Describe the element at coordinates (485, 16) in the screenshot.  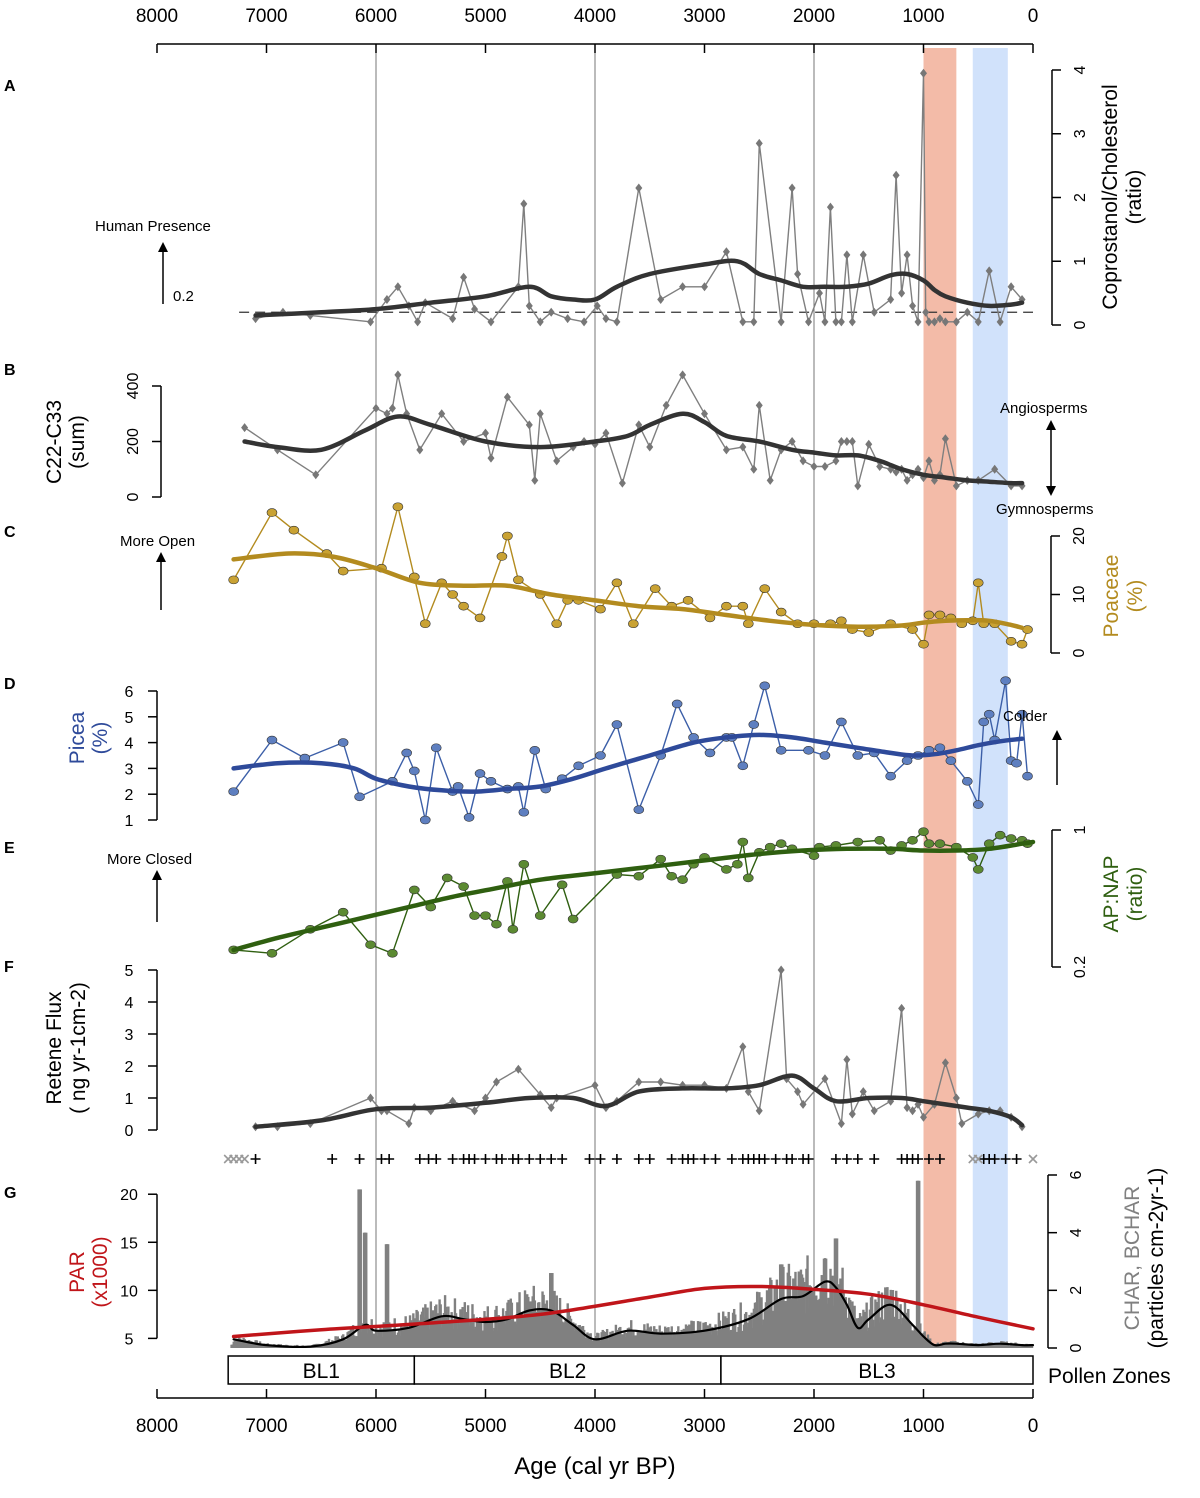
I see `top-tick-label: 5000` at that location.